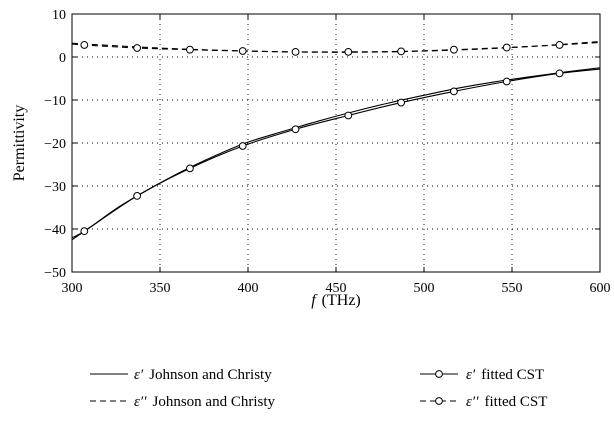 The height and width of the screenshot is (429, 614). I want to click on series-eps2-fitted-cst, so click(336, 47).